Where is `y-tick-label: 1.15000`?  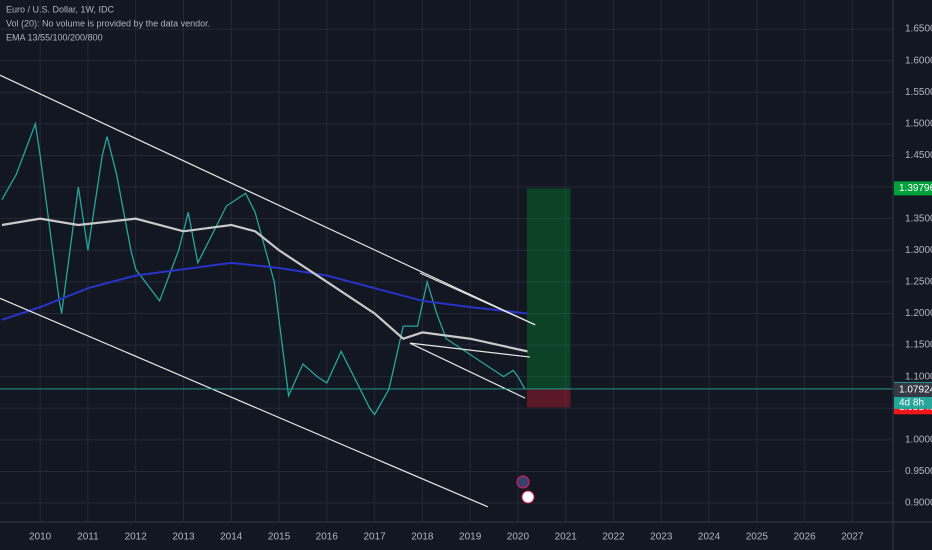 y-tick-label: 1.15000 is located at coordinates (918, 345).